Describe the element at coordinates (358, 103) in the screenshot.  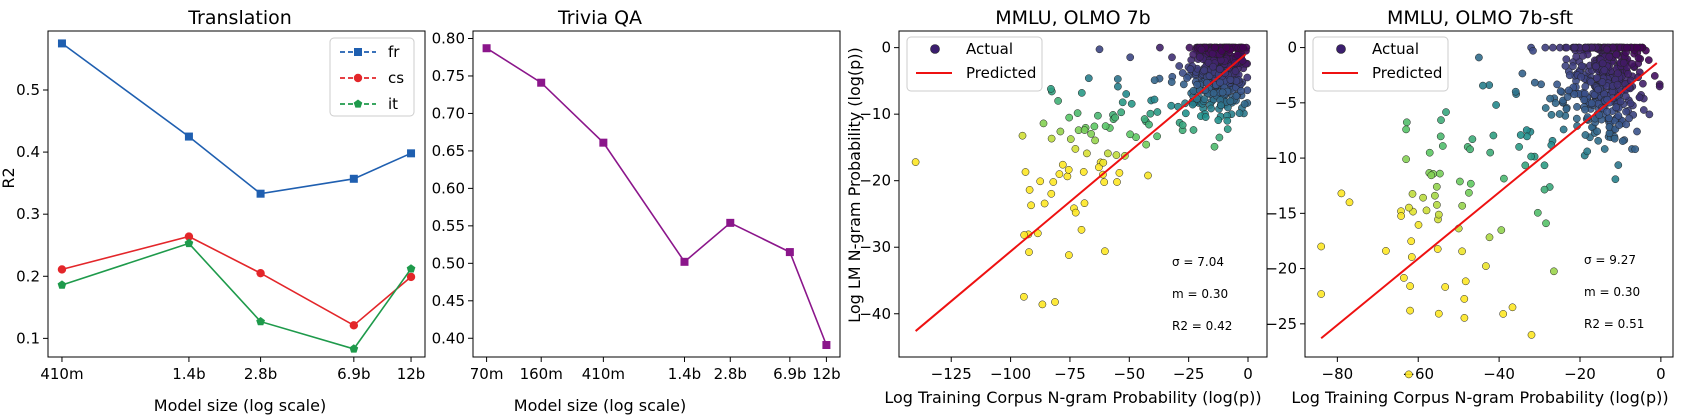
I see `legend-it-marker-icon` at that location.